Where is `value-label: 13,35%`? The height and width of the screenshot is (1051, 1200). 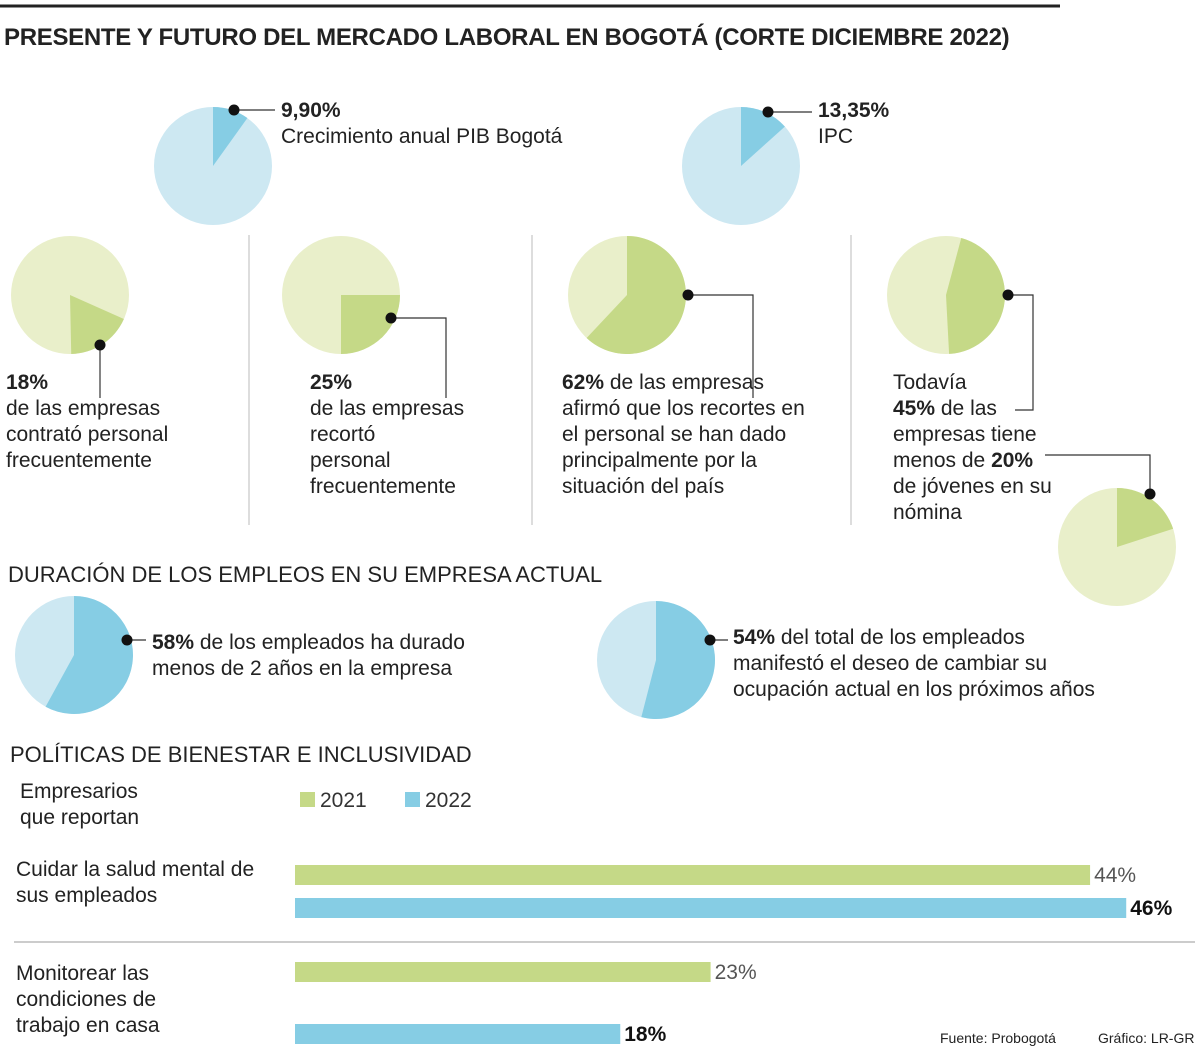
value-label: 13,35% is located at coordinates (854, 110).